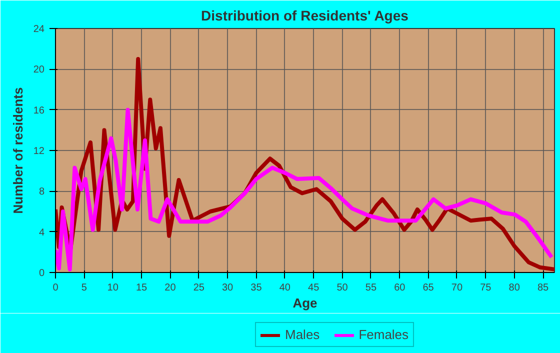  Describe the element at coordinates (170, 288) in the screenshot. I see `x-tick-label: 20` at that location.